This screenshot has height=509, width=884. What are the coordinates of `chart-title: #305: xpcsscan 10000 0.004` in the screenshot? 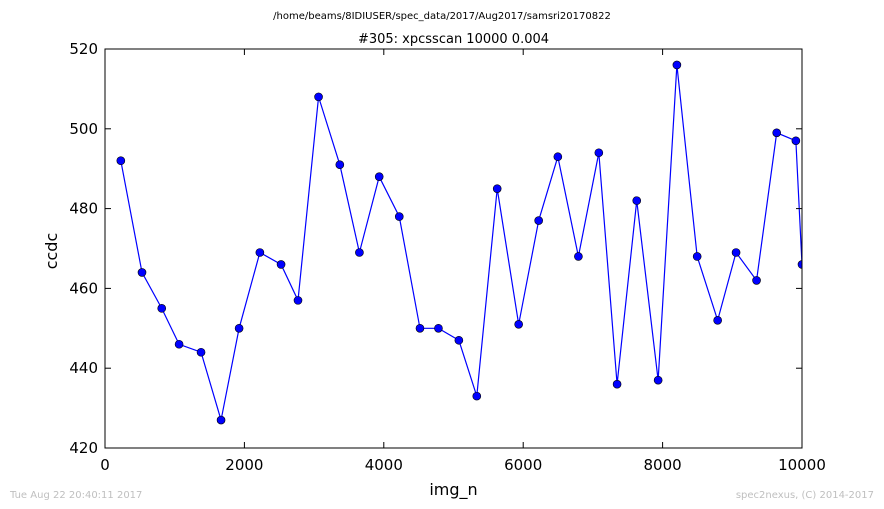 It's located at (453, 39).